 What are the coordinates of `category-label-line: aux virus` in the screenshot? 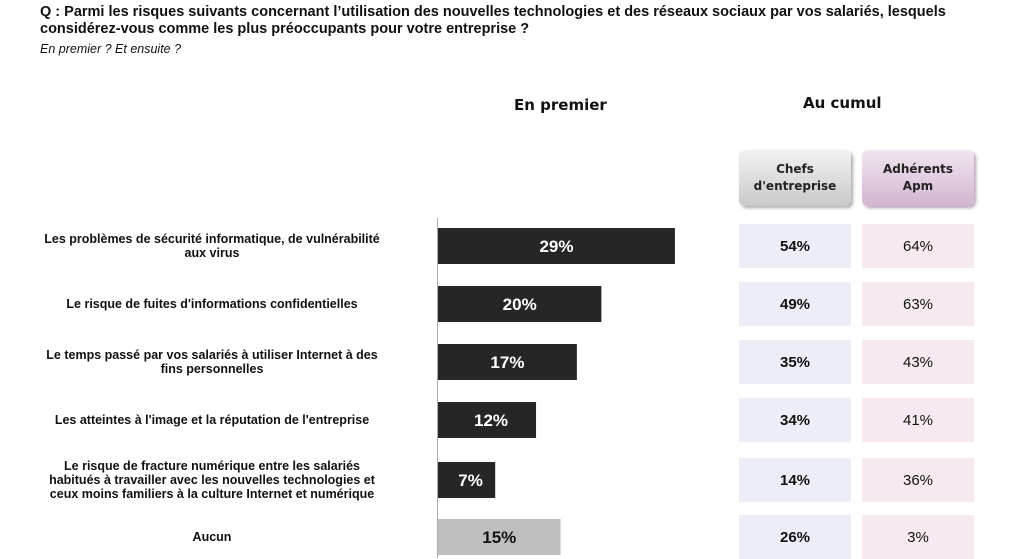 It's located at (212, 253).